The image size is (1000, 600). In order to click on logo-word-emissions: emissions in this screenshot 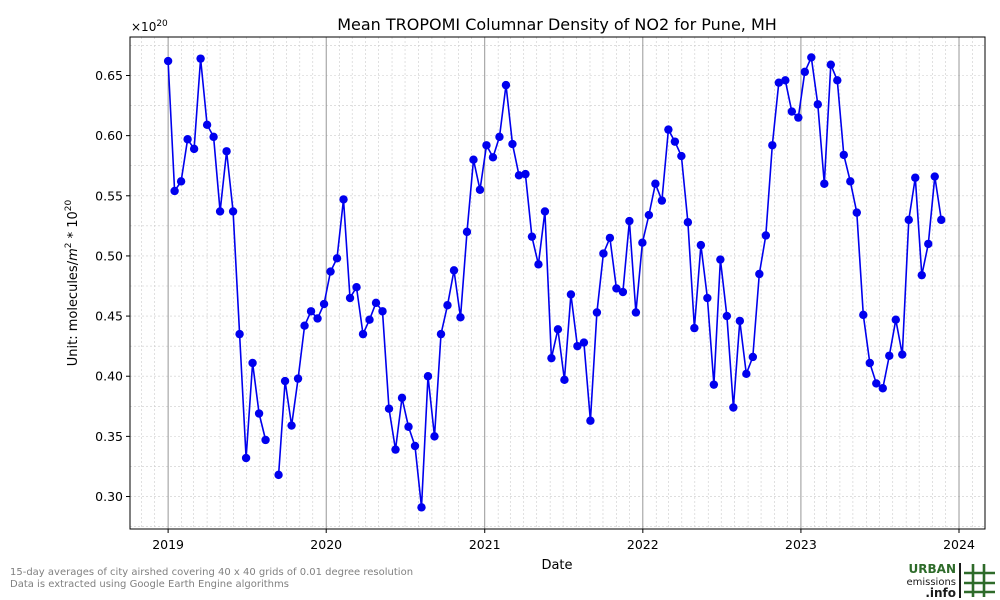, I will do `click(931, 582)`.